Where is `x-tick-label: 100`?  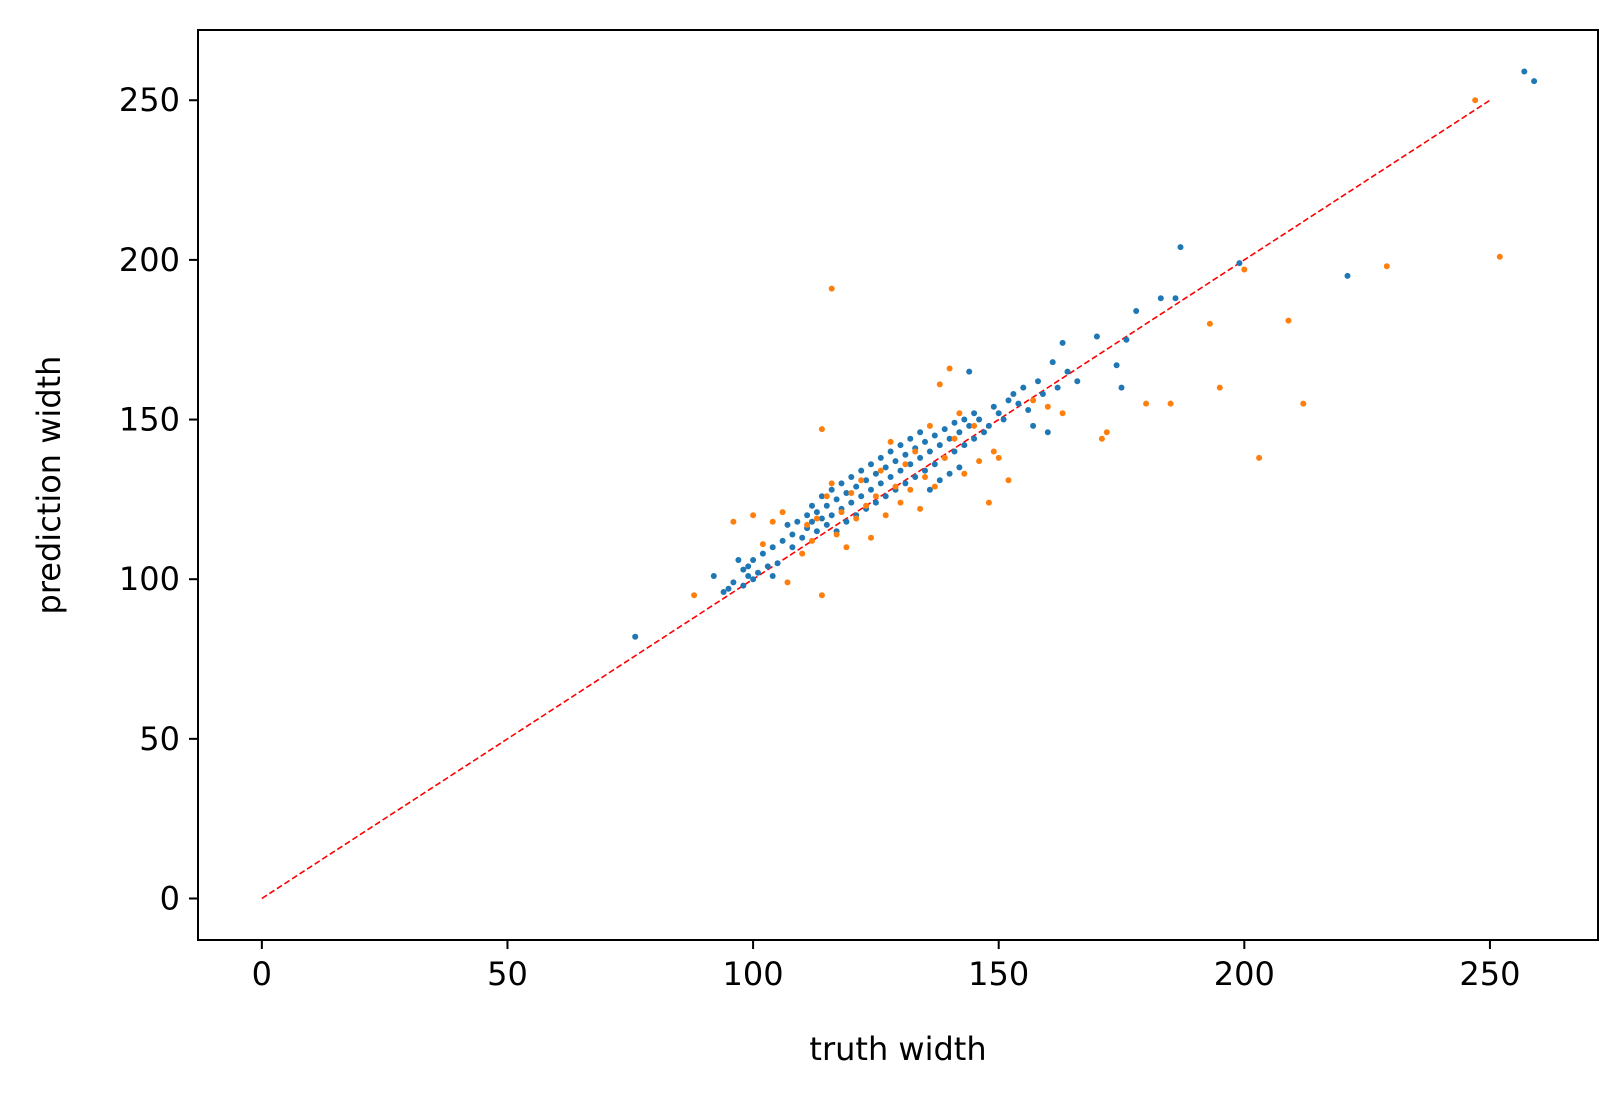
x-tick-label: 100 is located at coordinates (753, 974).